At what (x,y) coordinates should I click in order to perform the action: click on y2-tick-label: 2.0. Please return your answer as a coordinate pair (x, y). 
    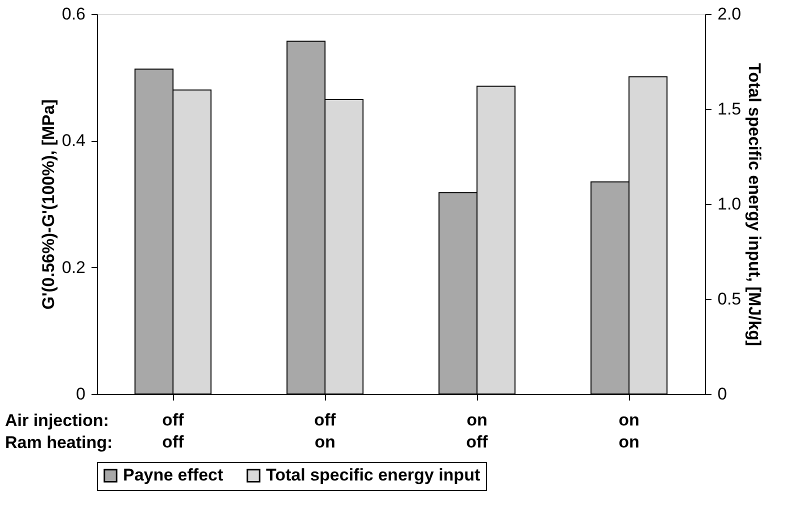
    Looking at the image, I should click on (730, 14).